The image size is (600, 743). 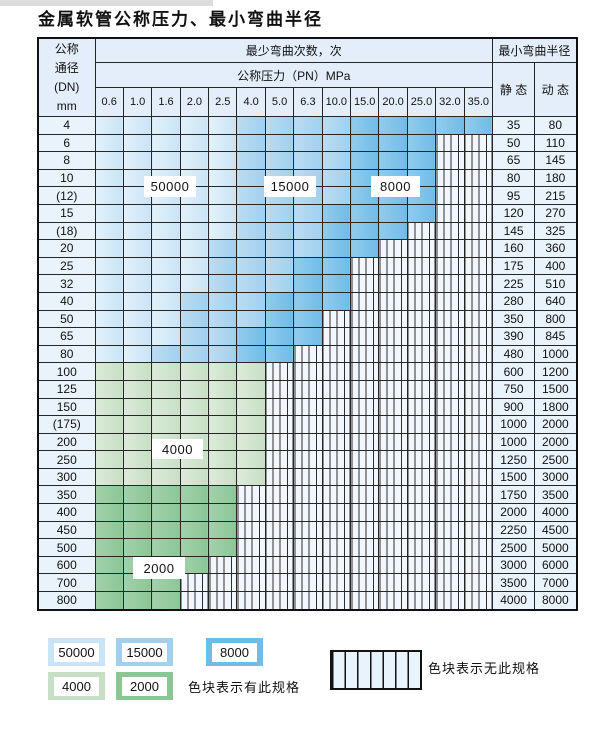 What do you see at coordinates (66, 213) in the screenshot?
I see `dn-cell: 15` at bounding box center [66, 213].